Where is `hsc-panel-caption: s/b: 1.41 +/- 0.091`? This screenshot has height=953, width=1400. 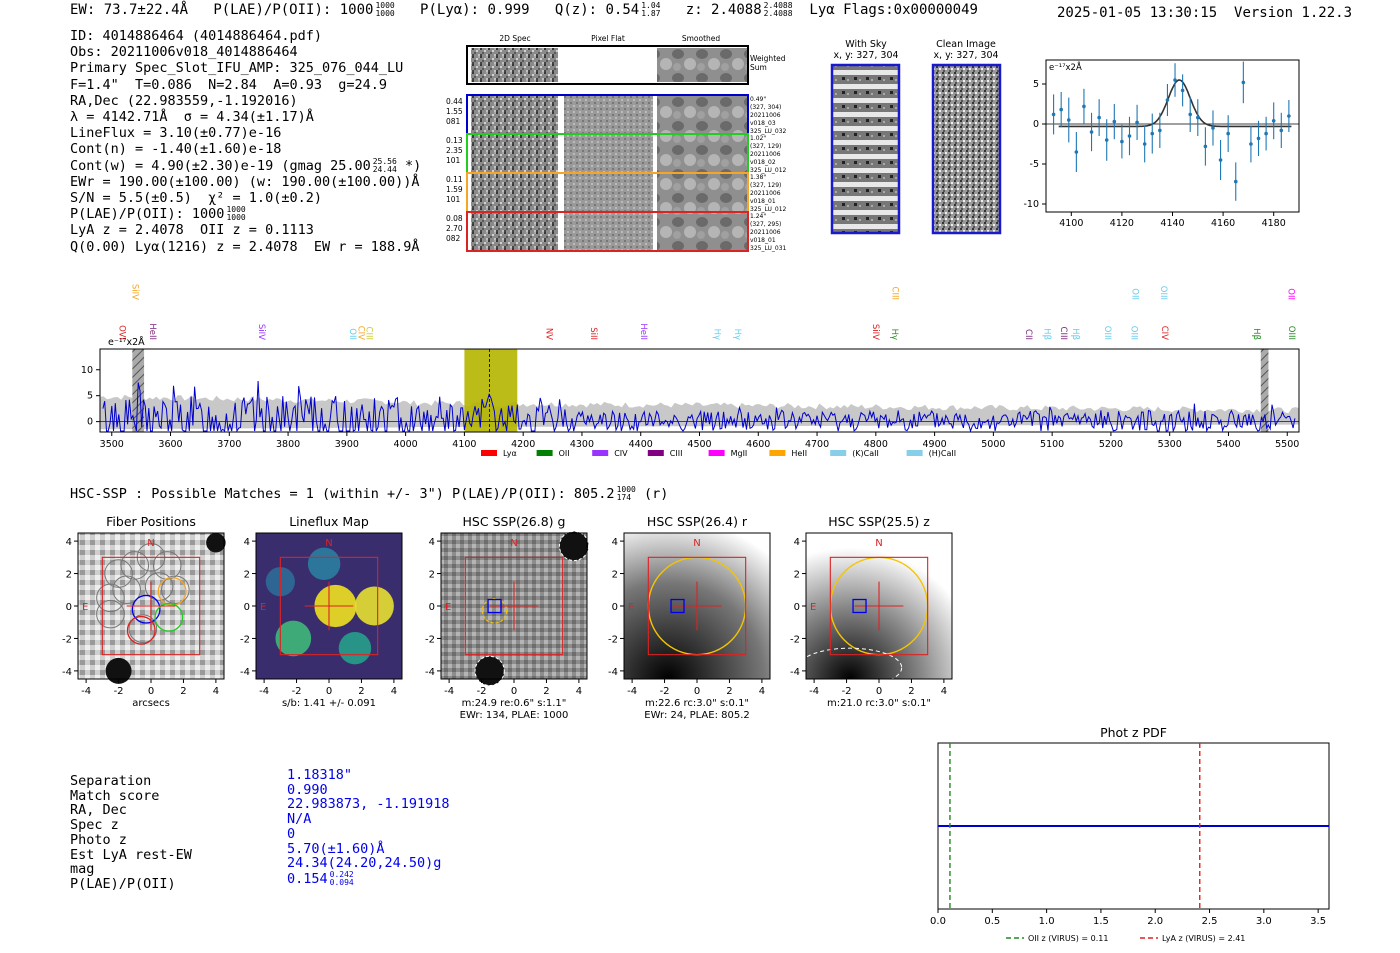
hsc-panel-caption: s/b: 1.41 +/- 0.091 is located at coordinates (329, 703).